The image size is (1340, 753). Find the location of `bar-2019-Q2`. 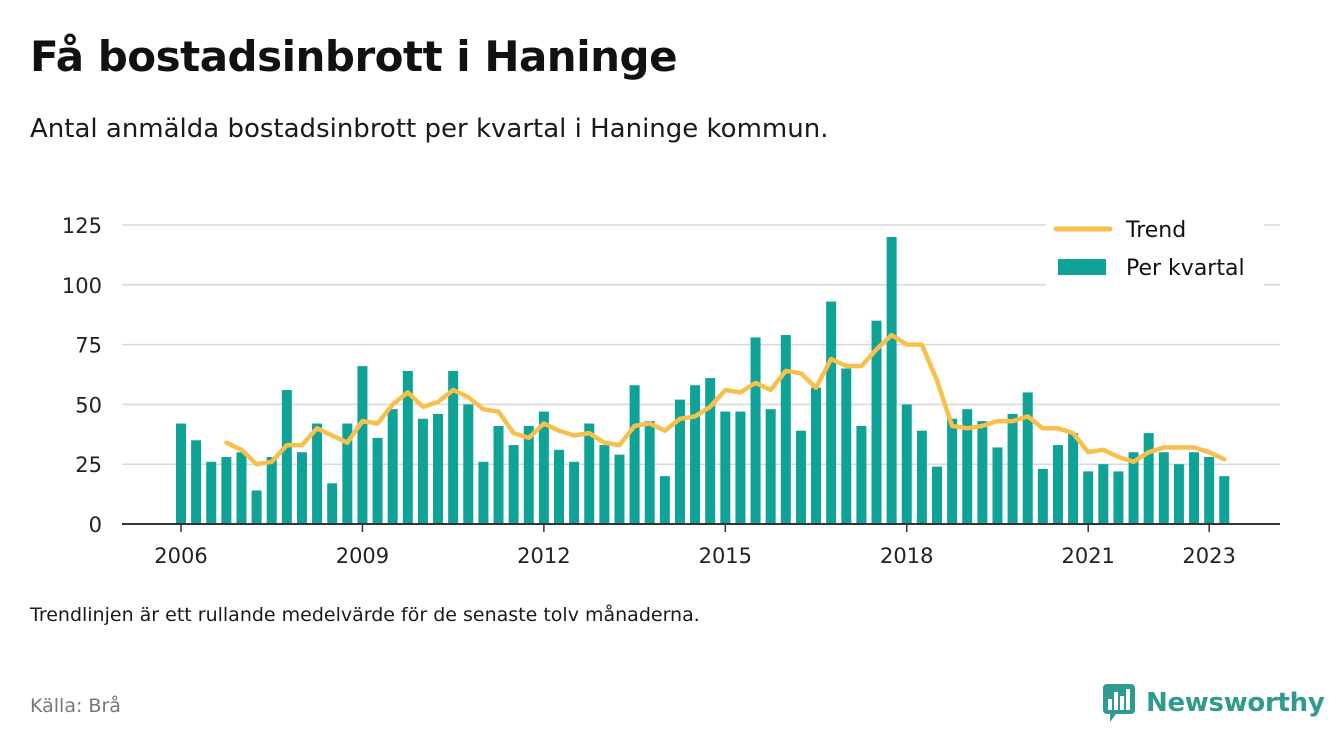

bar-2019-Q2 is located at coordinates (982, 472).